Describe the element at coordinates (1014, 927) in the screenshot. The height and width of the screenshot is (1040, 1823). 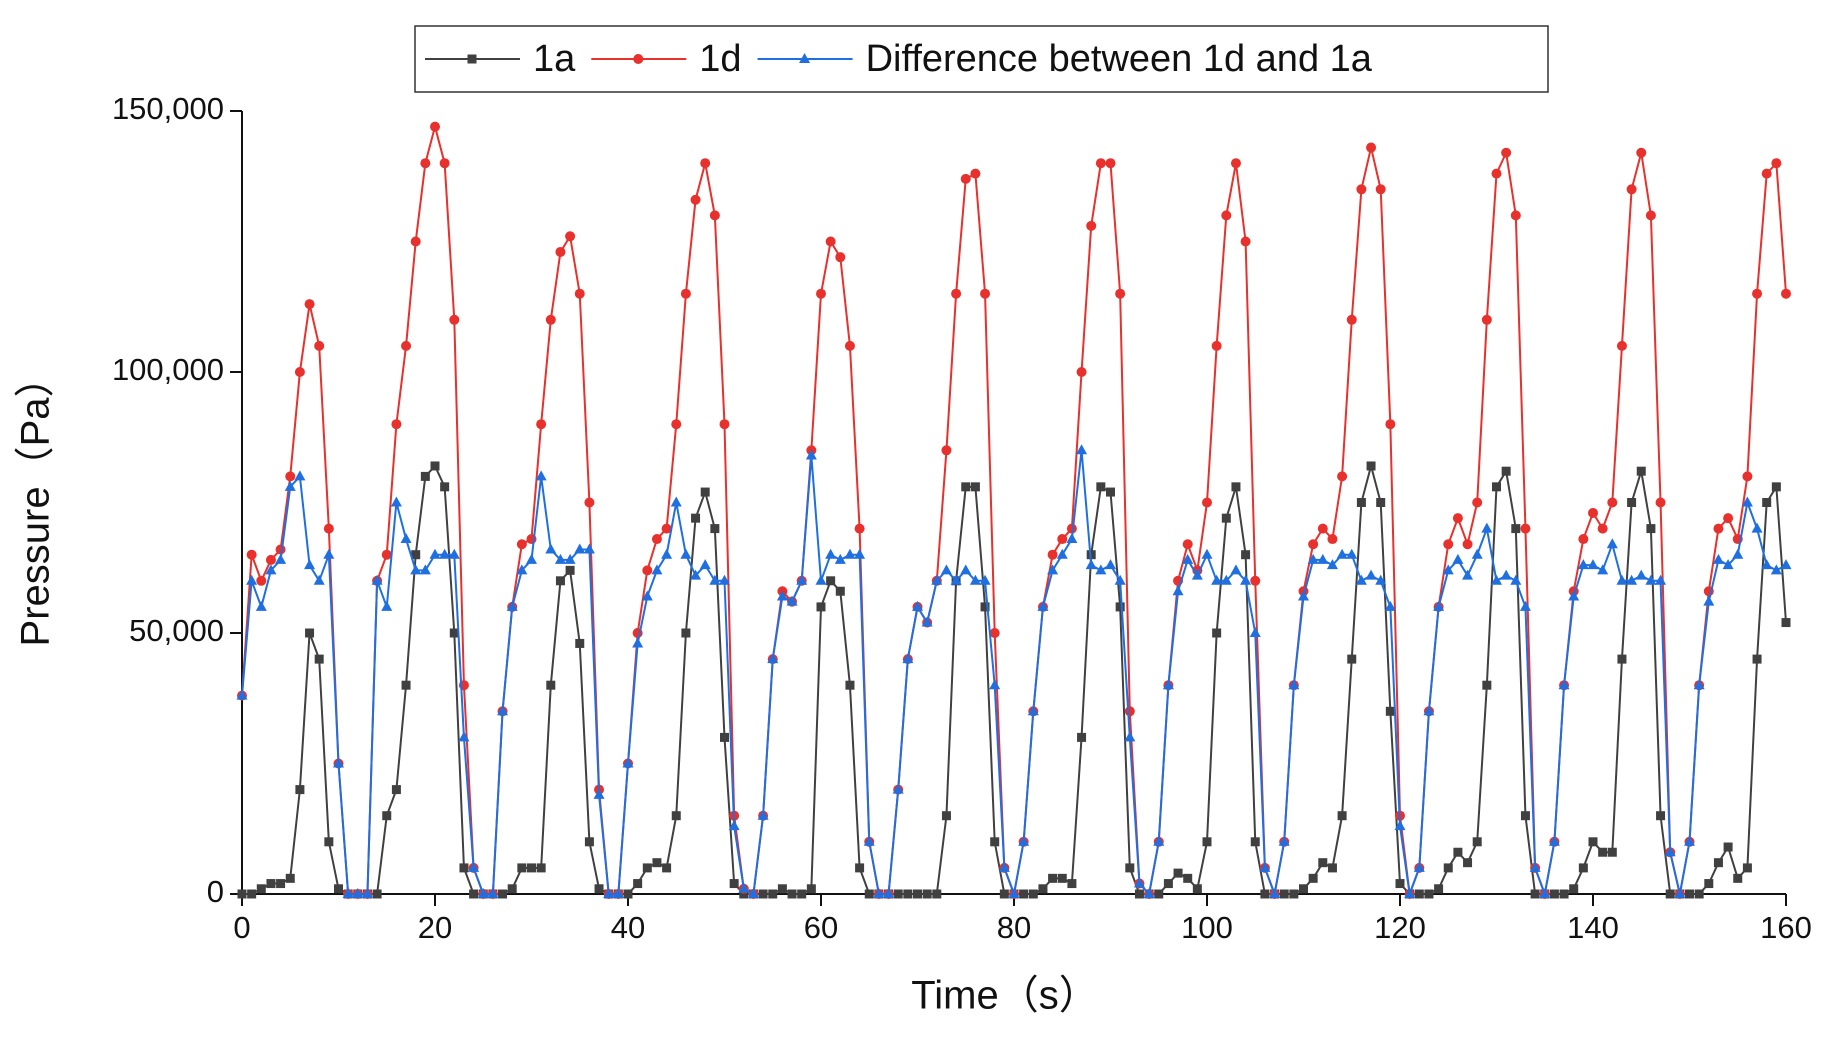
I see `x-tick-label: 80` at that location.